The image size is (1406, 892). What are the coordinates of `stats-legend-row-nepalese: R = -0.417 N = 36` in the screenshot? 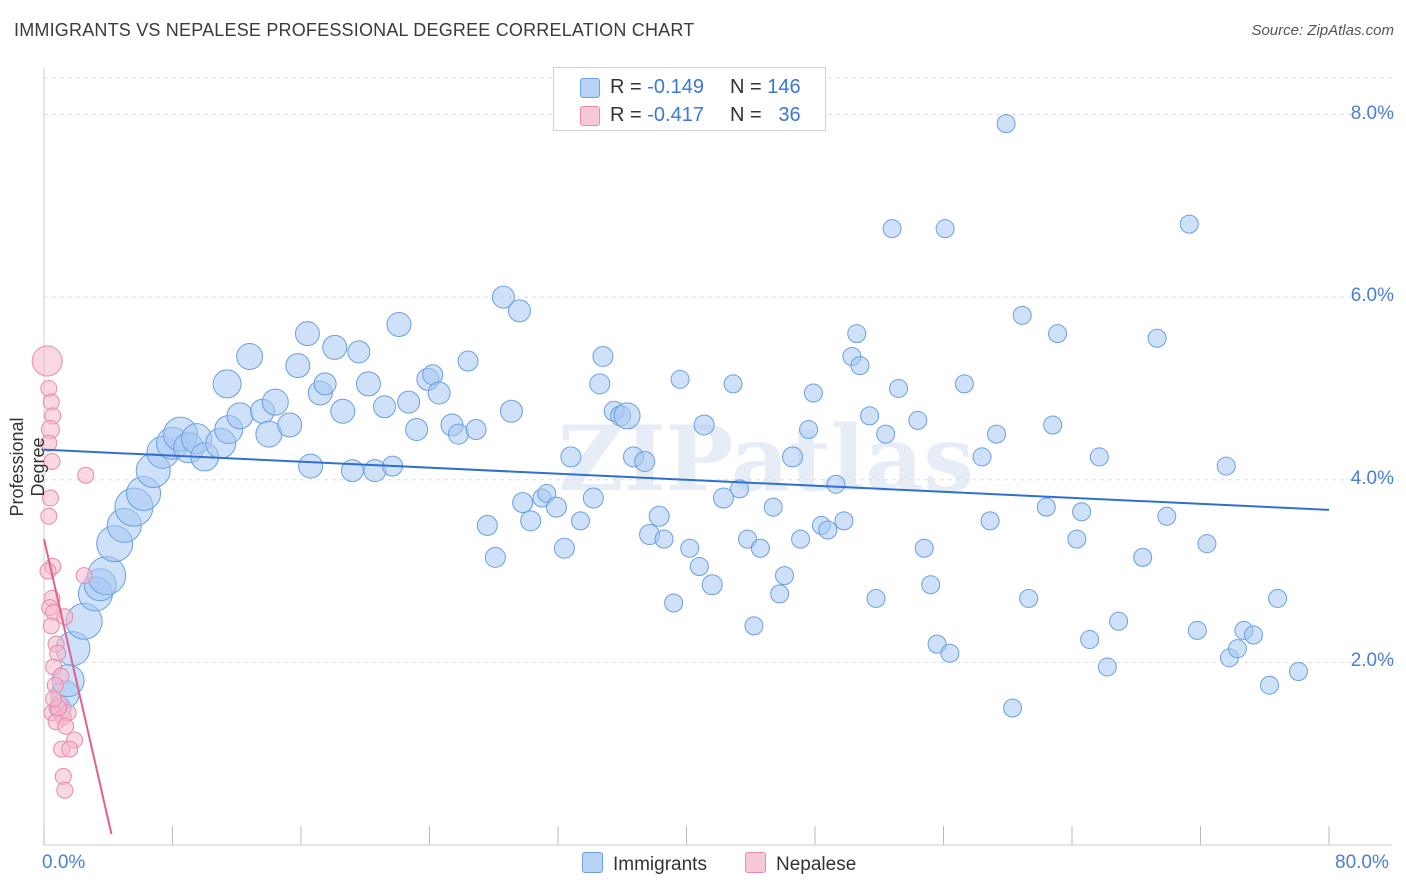 It's located at (689, 116).